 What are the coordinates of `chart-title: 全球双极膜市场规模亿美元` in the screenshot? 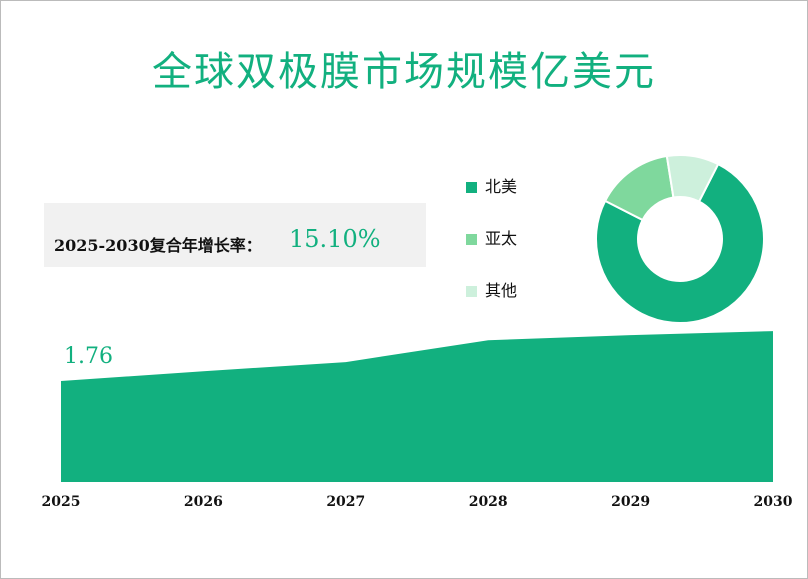 It's located at (404, 72).